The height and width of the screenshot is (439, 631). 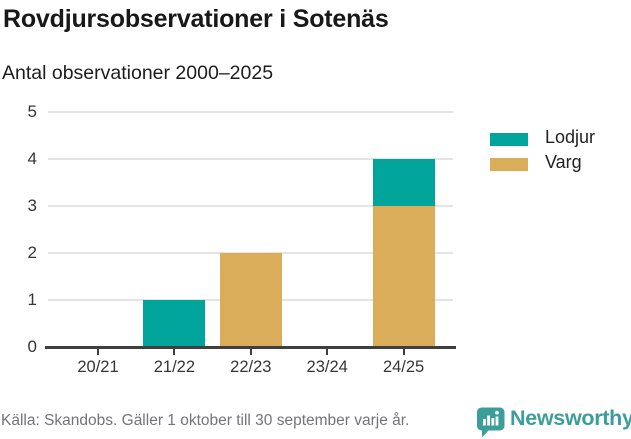 I want to click on y-tick-label: 2, so click(x=32, y=252).